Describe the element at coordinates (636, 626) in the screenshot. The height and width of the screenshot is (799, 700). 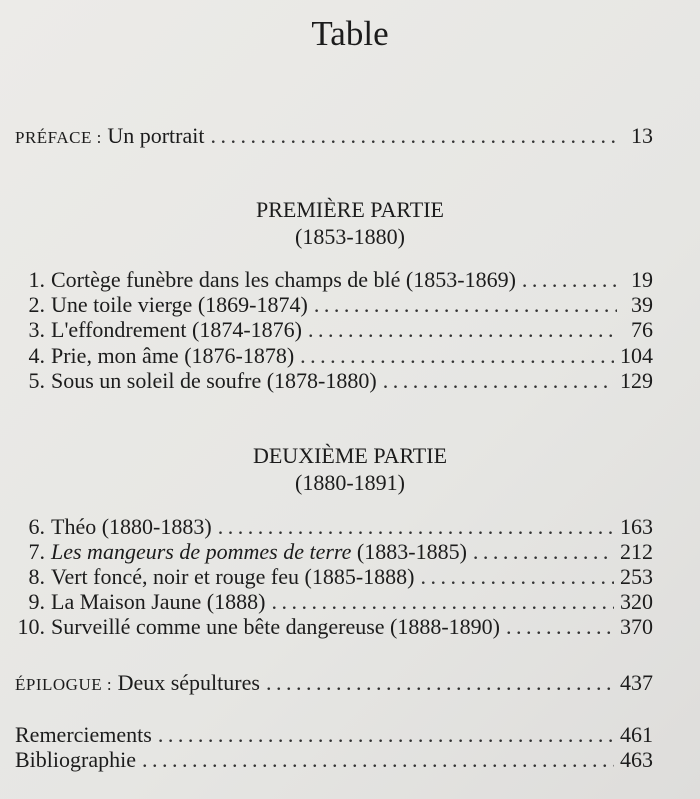
I see `page-number: 370` at that location.